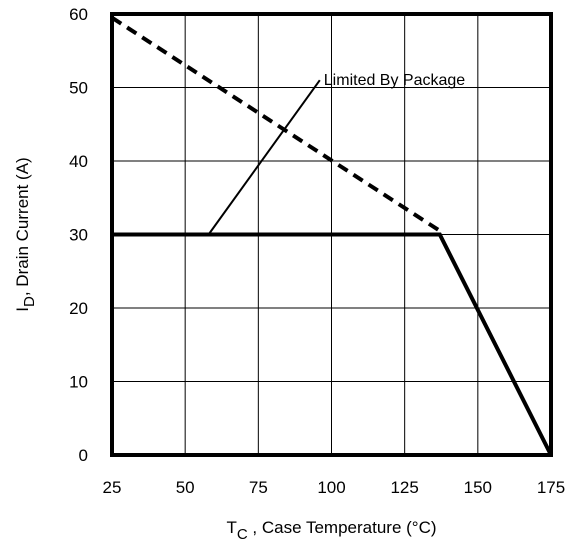  What do you see at coordinates (231, 527) in the screenshot?
I see `x-axis-title-main: T` at bounding box center [231, 527].